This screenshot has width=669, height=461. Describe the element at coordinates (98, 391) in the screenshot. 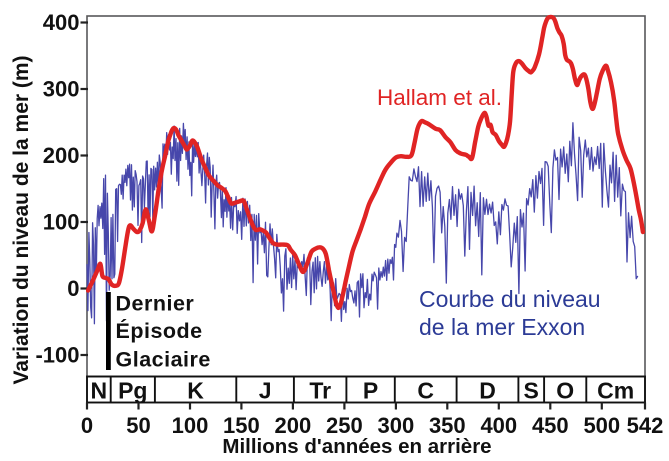

I see `svg-text: N` at that location.